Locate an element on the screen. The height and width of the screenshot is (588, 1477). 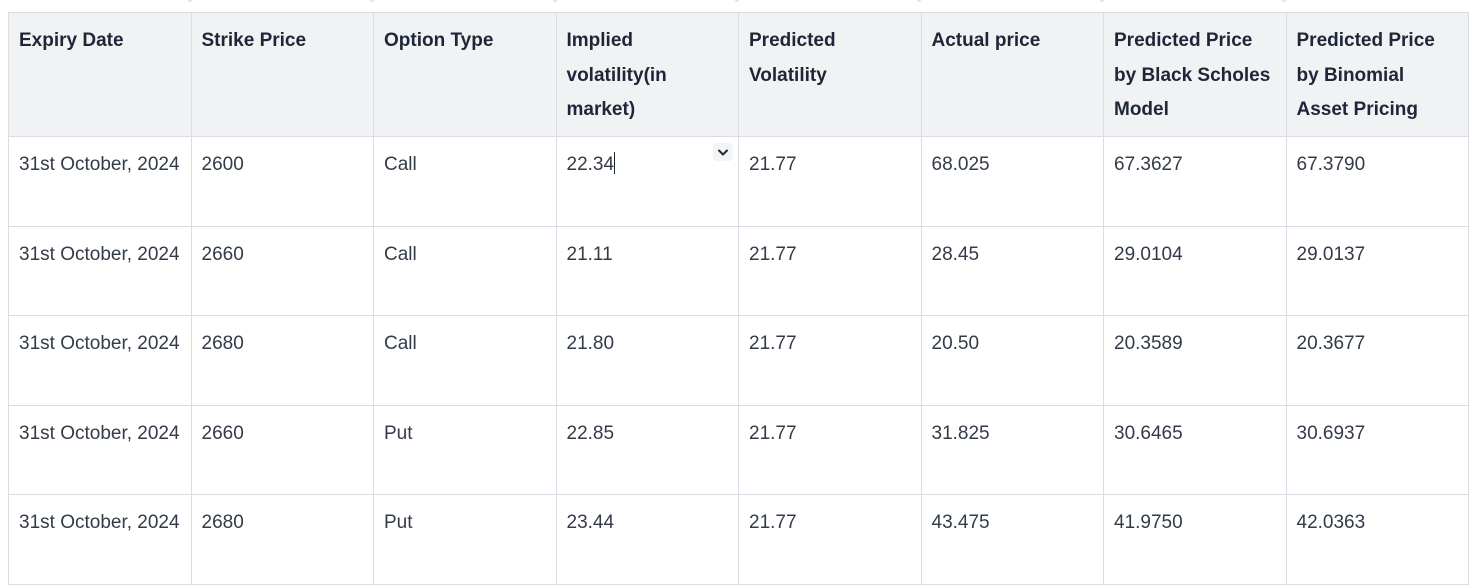
cell-black-scholes-price: 29.0104 is located at coordinates (1195, 270).